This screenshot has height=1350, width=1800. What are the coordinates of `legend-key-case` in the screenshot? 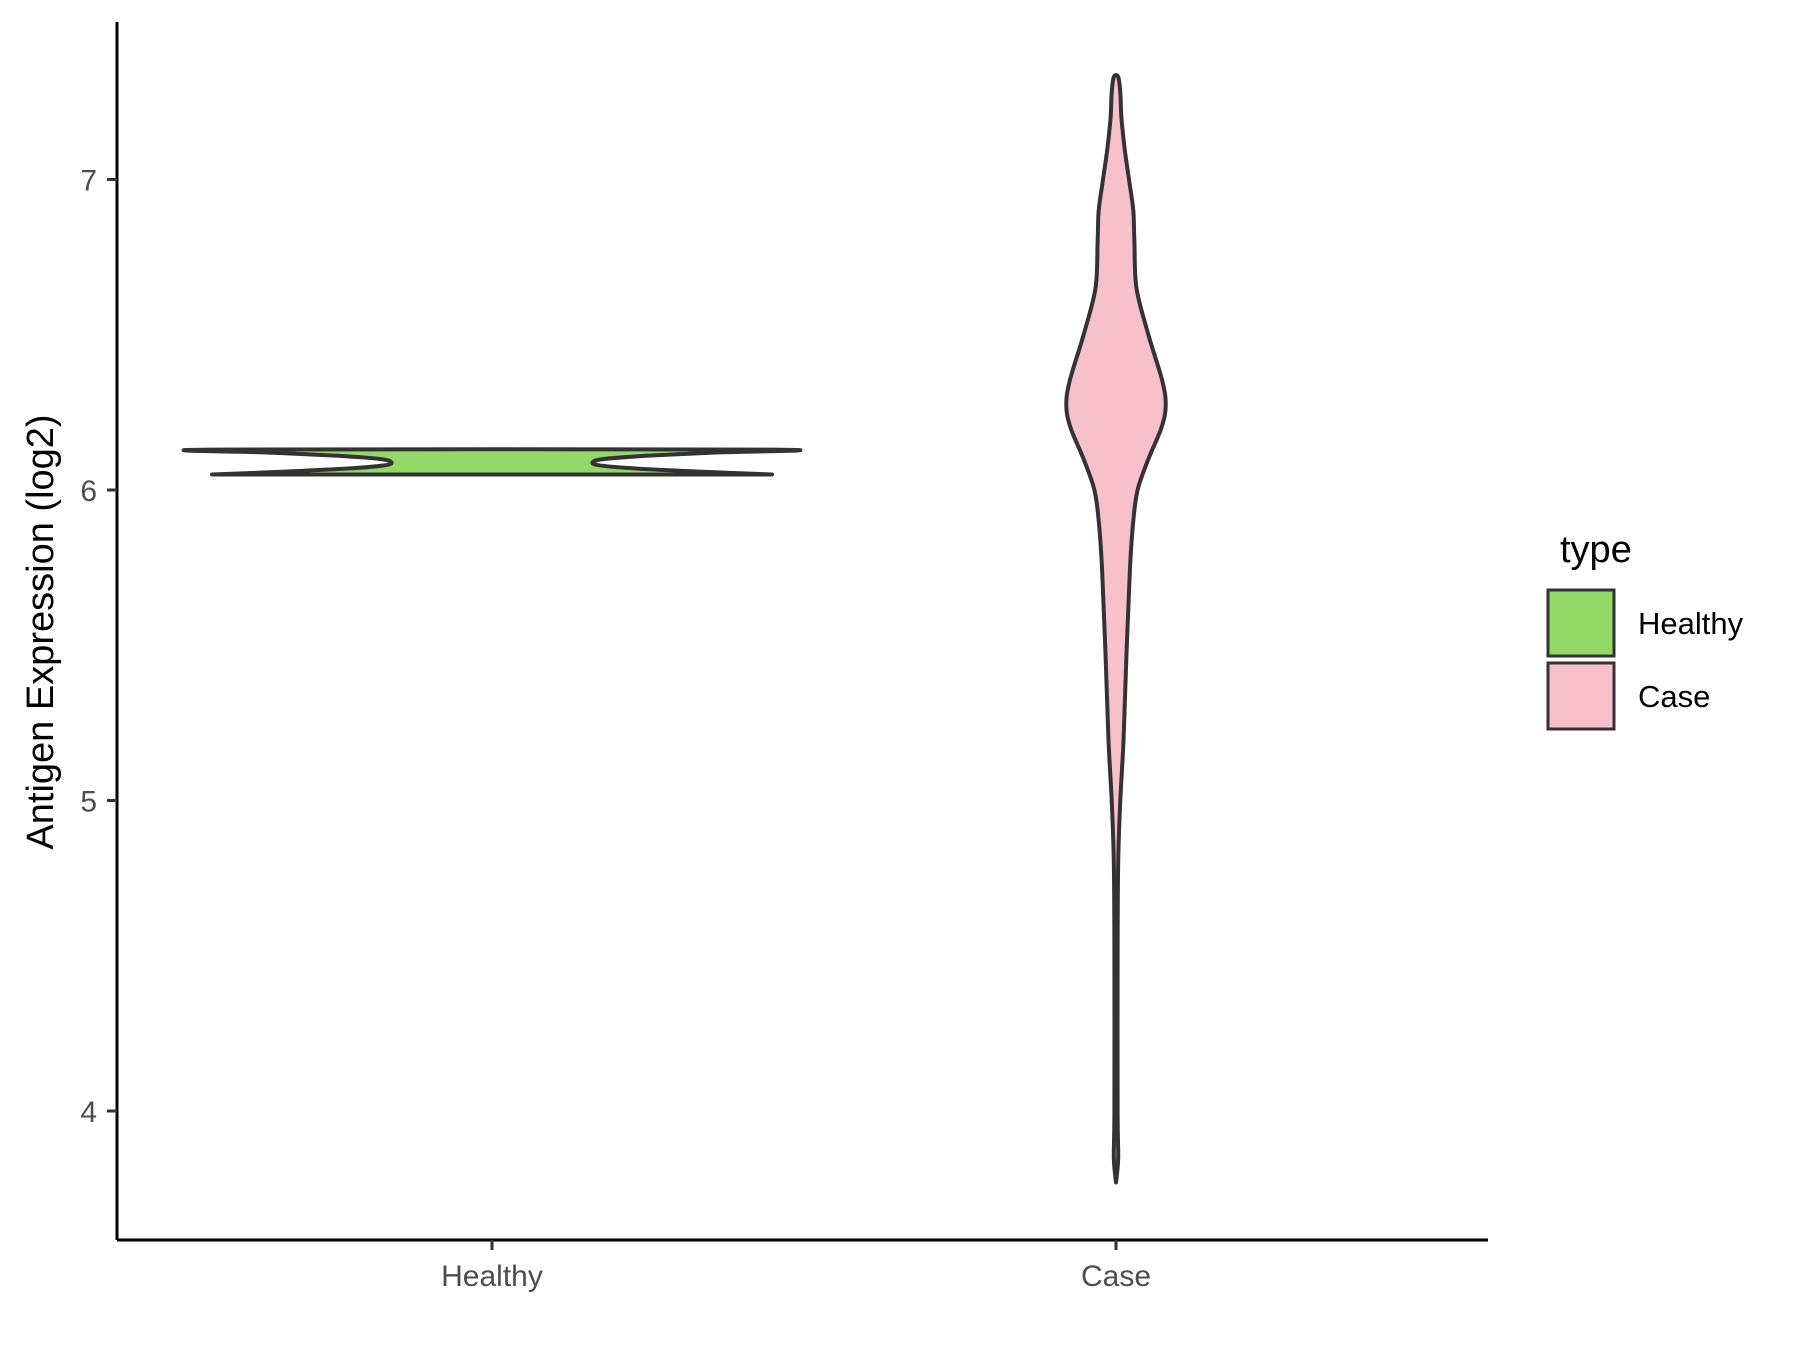 It's located at (1581, 696).